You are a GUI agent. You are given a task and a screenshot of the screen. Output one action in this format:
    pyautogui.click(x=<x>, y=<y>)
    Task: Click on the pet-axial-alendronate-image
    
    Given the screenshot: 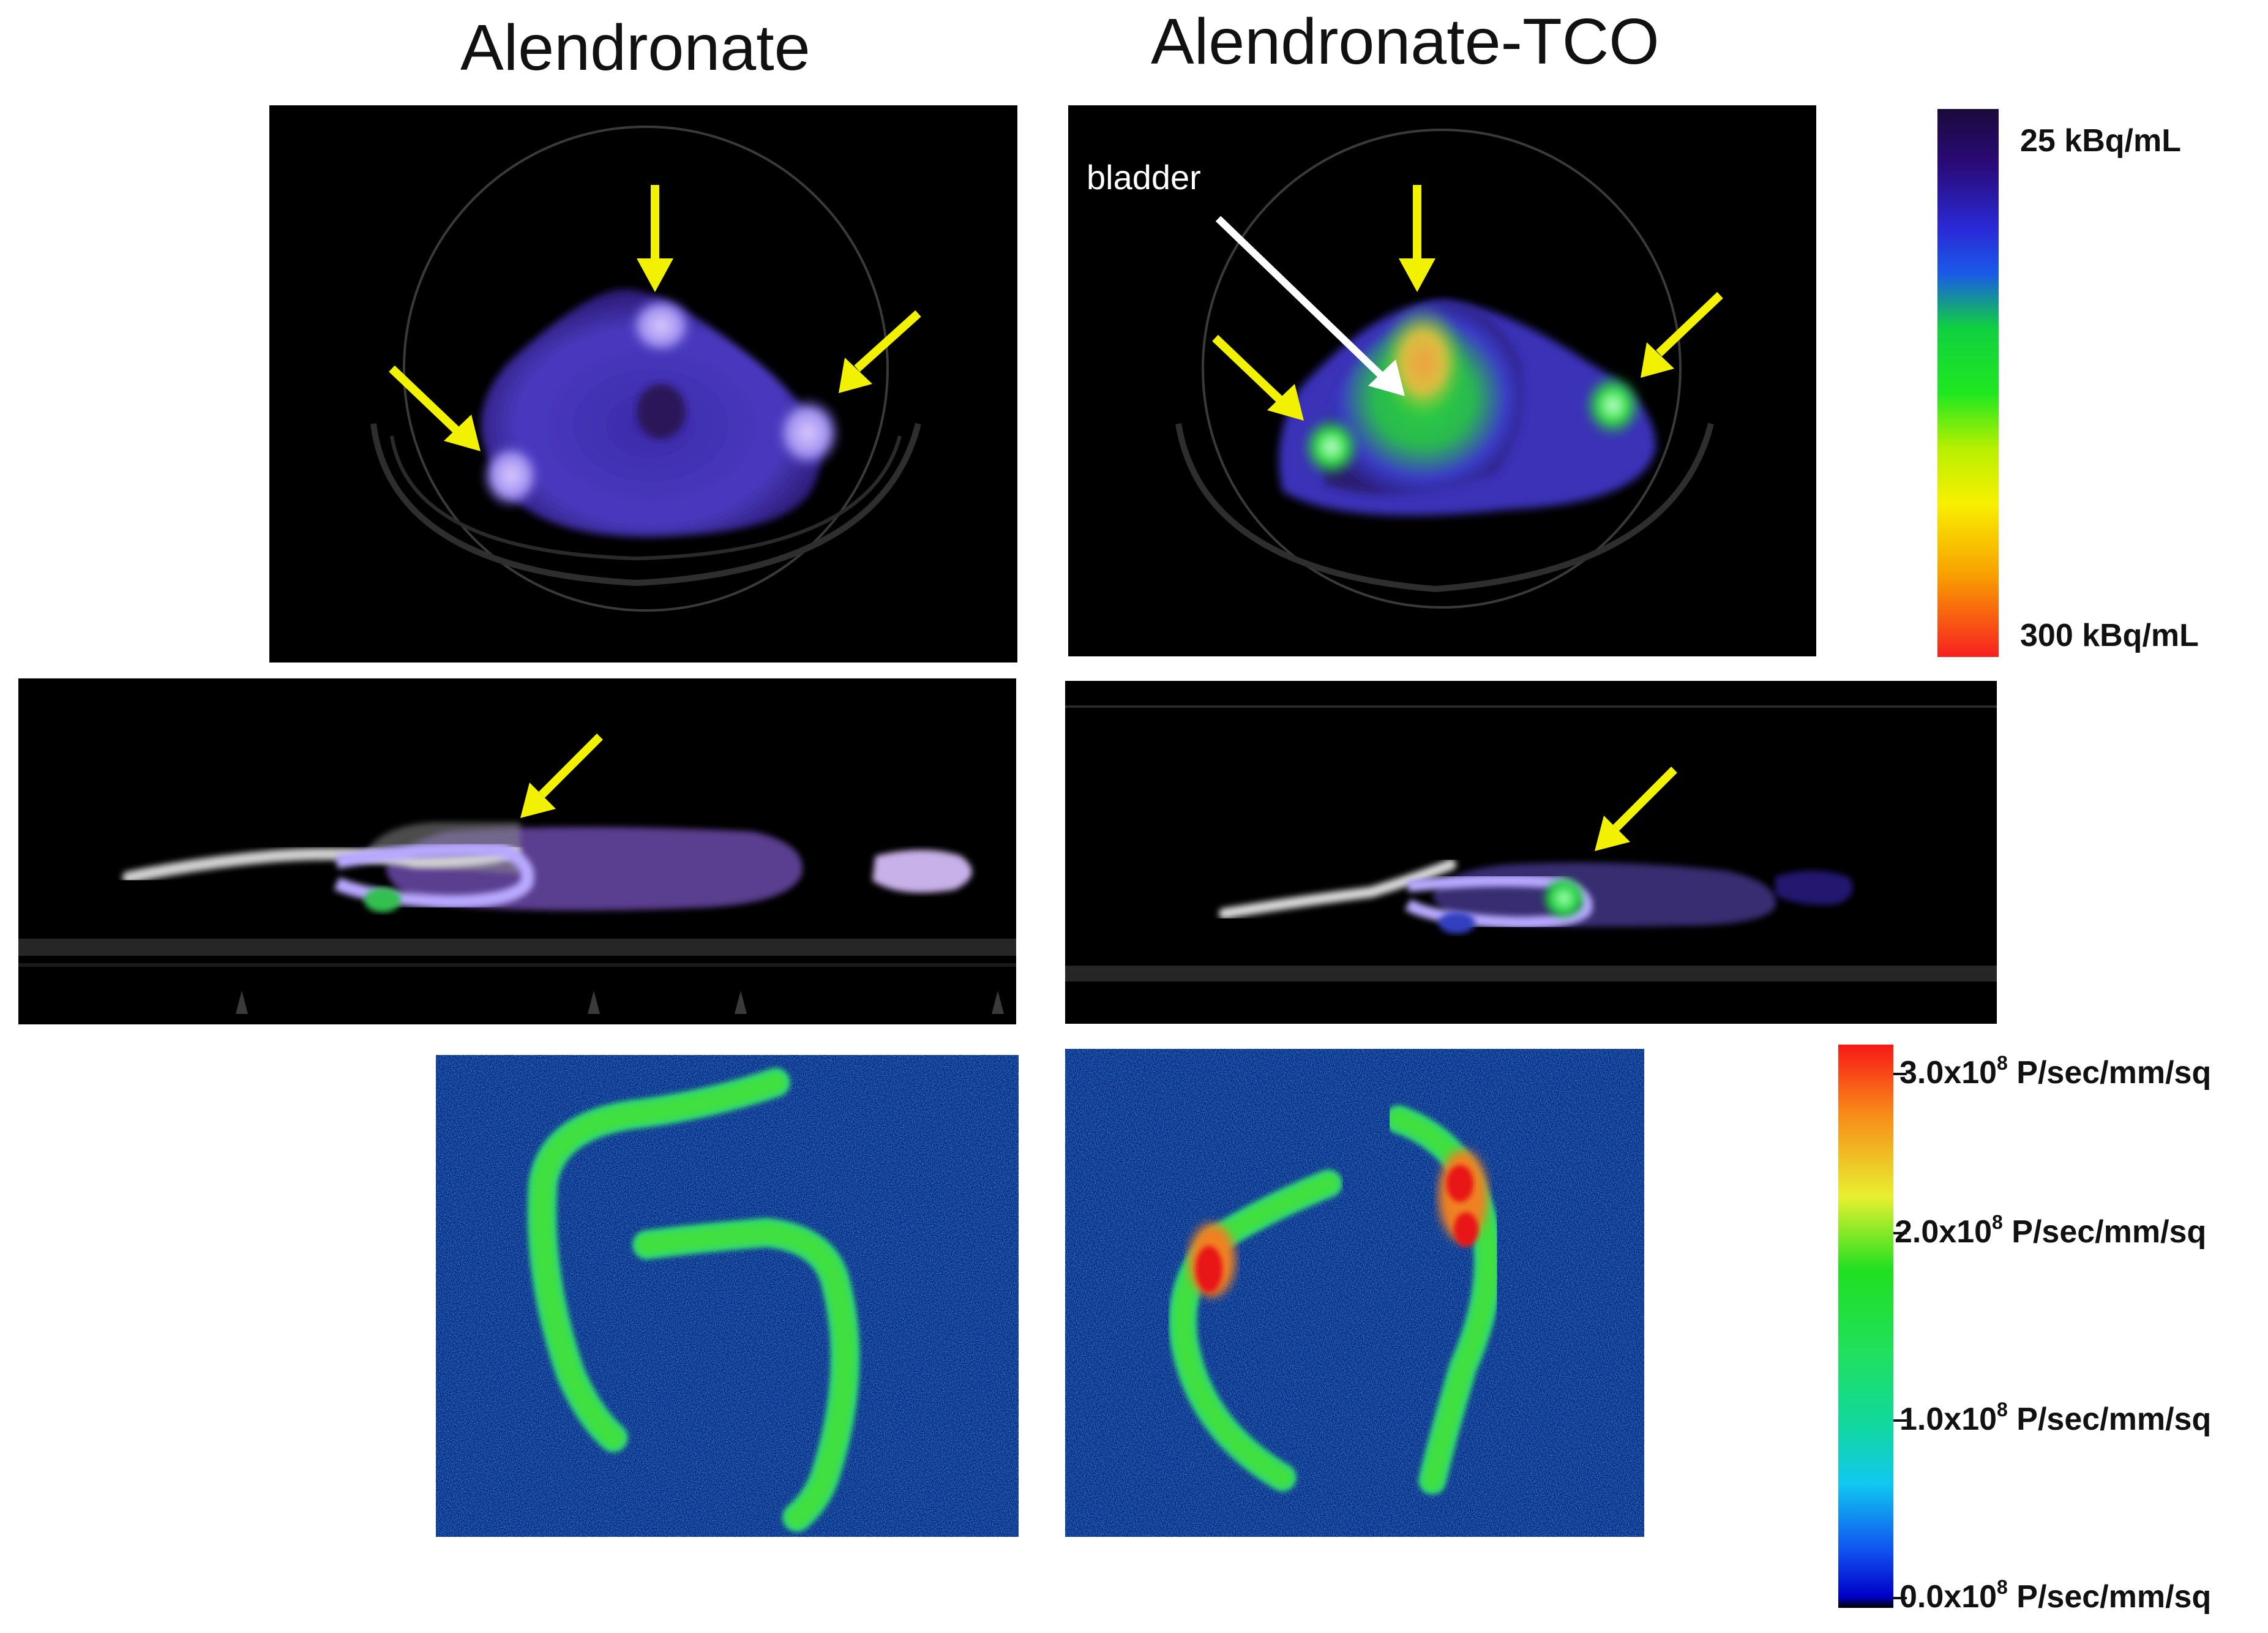 What is the action you would take?
    pyautogui.click(x=645, y=369)
    